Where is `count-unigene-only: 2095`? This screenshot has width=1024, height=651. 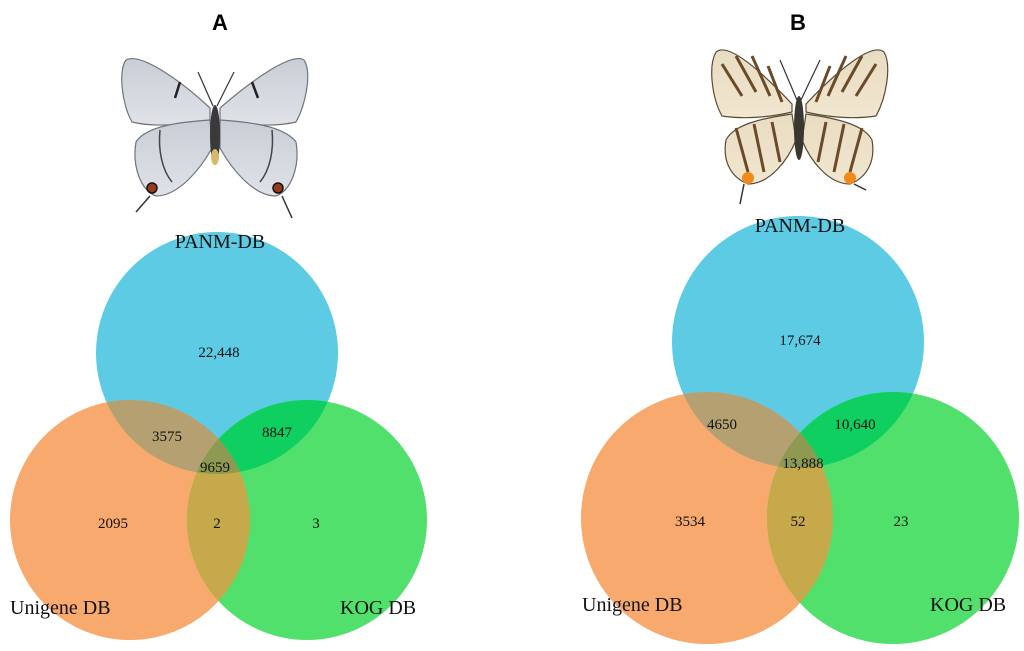 count-unigene-only: 2095 is located at coordinates (113, 524).